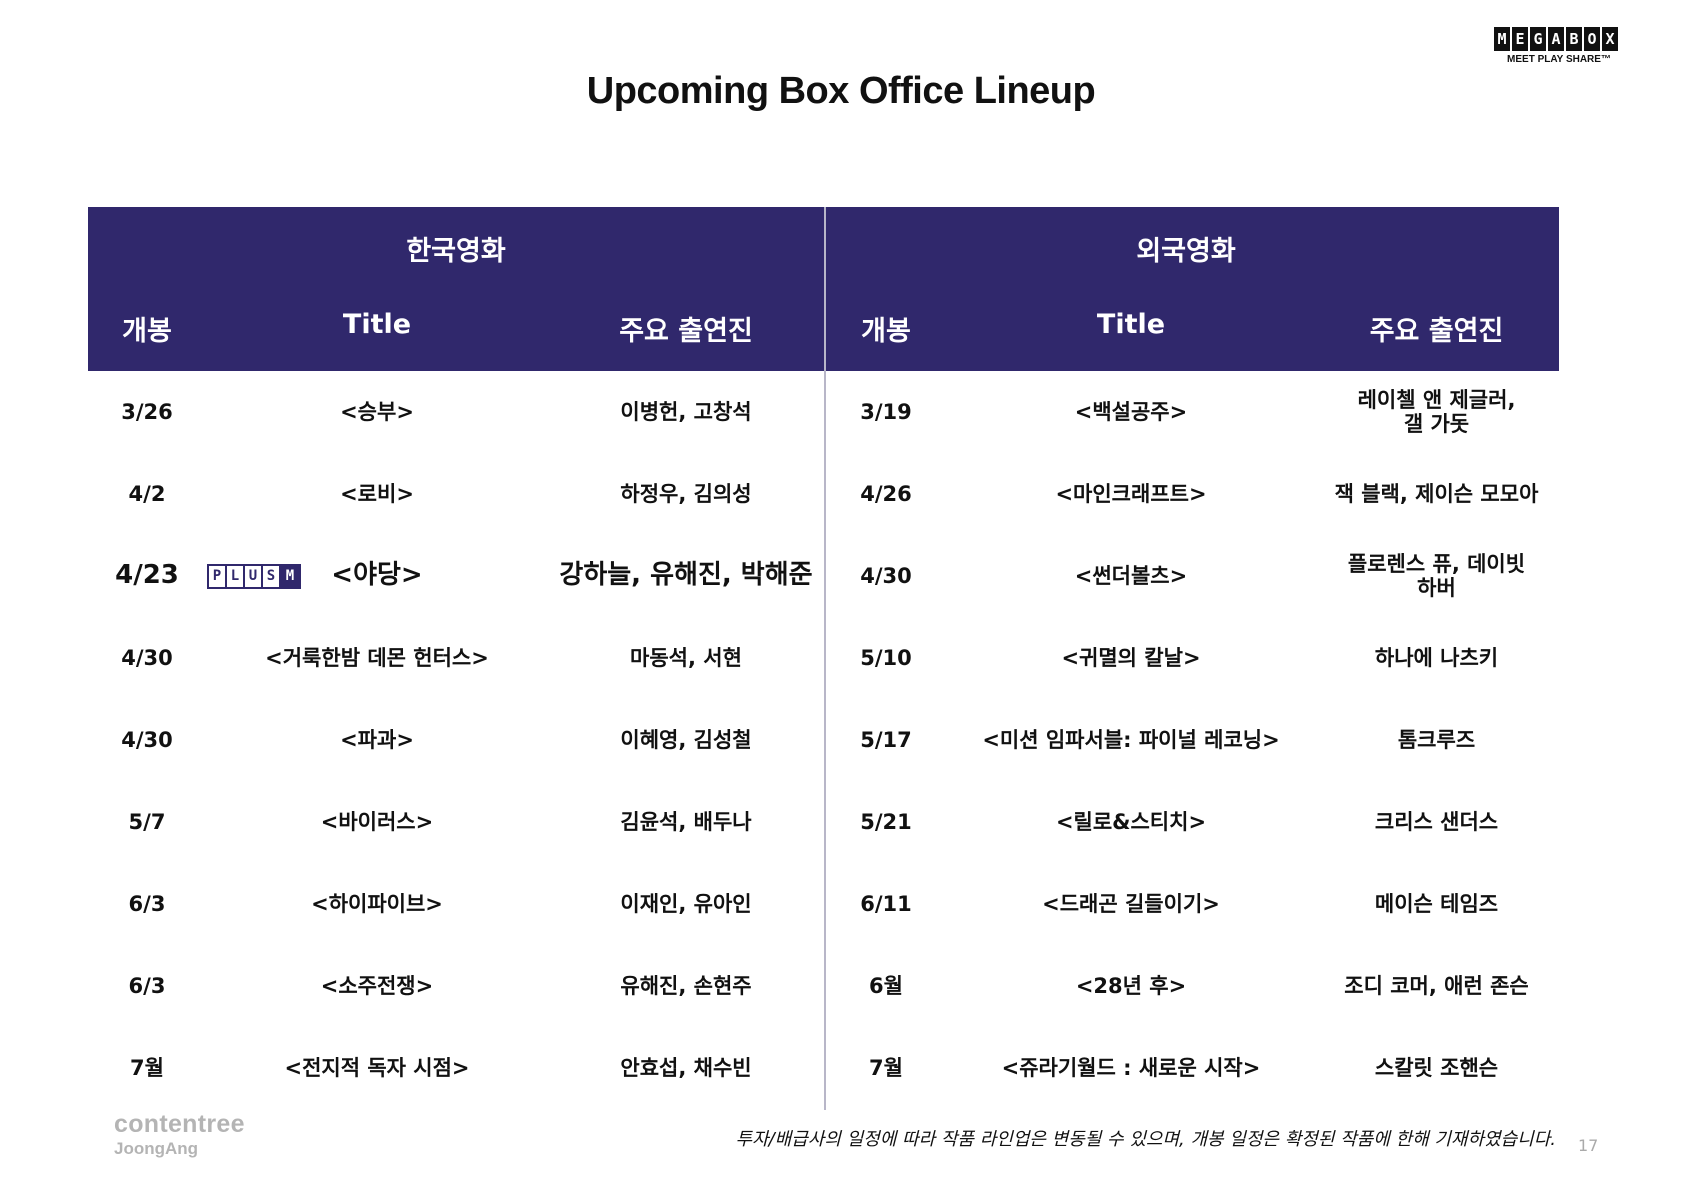  I want to click on kr-cast: 마동석, 서현, so click(686, 657).